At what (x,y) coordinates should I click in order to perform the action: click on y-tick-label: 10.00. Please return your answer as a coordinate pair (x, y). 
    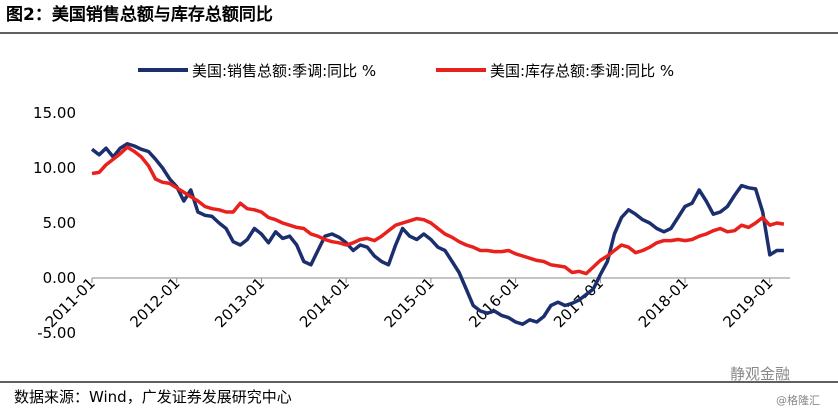
    Looking at the image, I should click on (54, 168).